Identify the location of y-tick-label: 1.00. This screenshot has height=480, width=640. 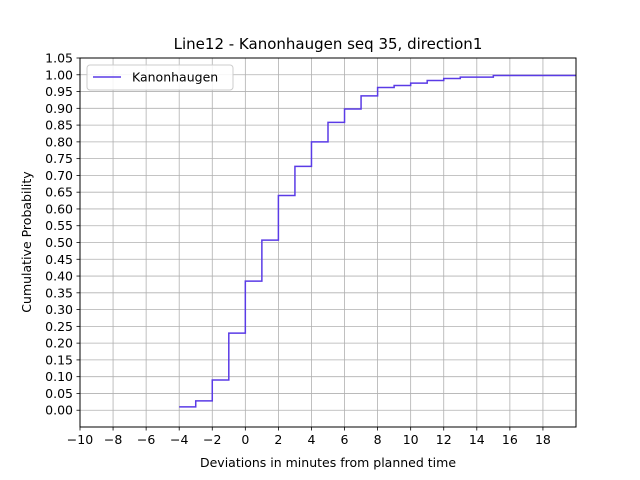
(59, 74).